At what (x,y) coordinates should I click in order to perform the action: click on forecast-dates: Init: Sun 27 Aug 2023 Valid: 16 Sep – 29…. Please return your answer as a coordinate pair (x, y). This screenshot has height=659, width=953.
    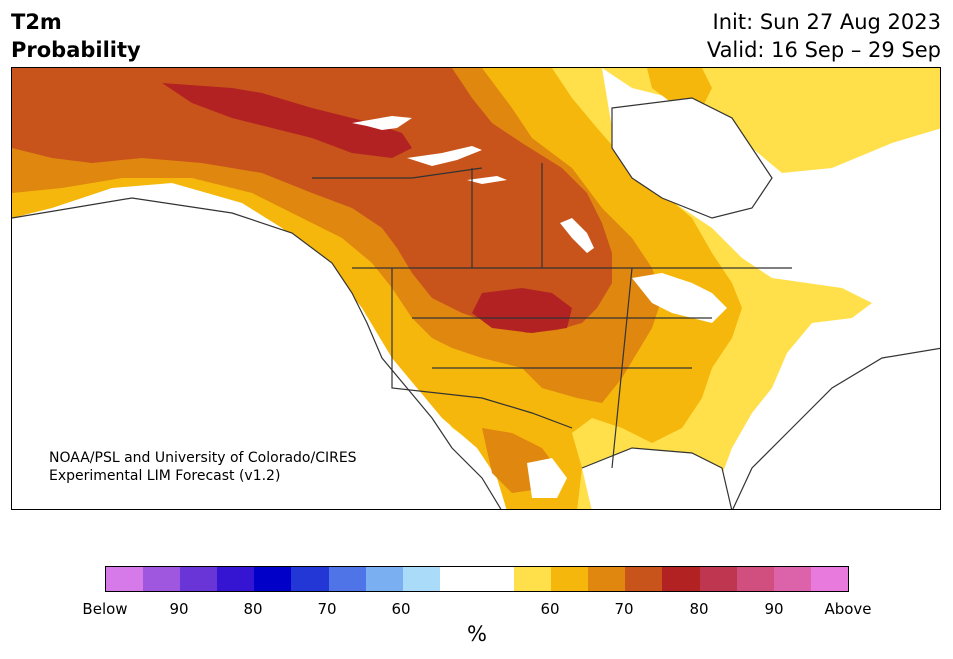
    Looking at the image, I should click on (824, 36).